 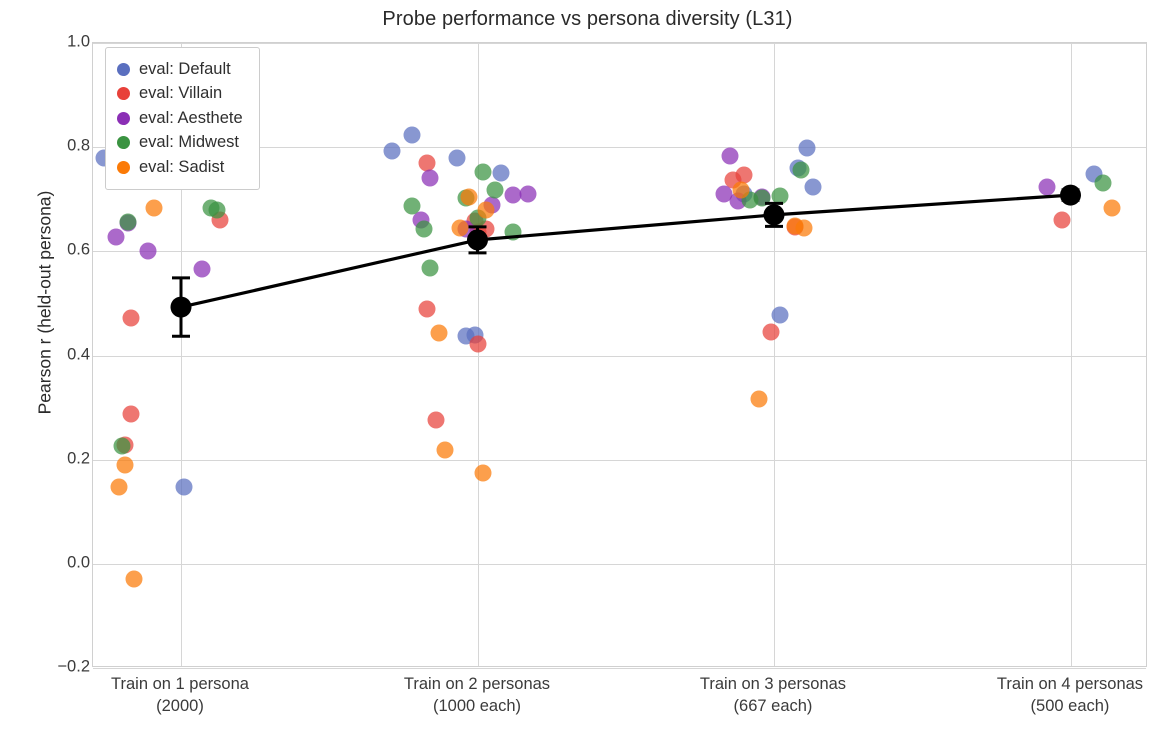 I want to click on legend-item-villain: eval: Villain, so click(x=180, y=94).